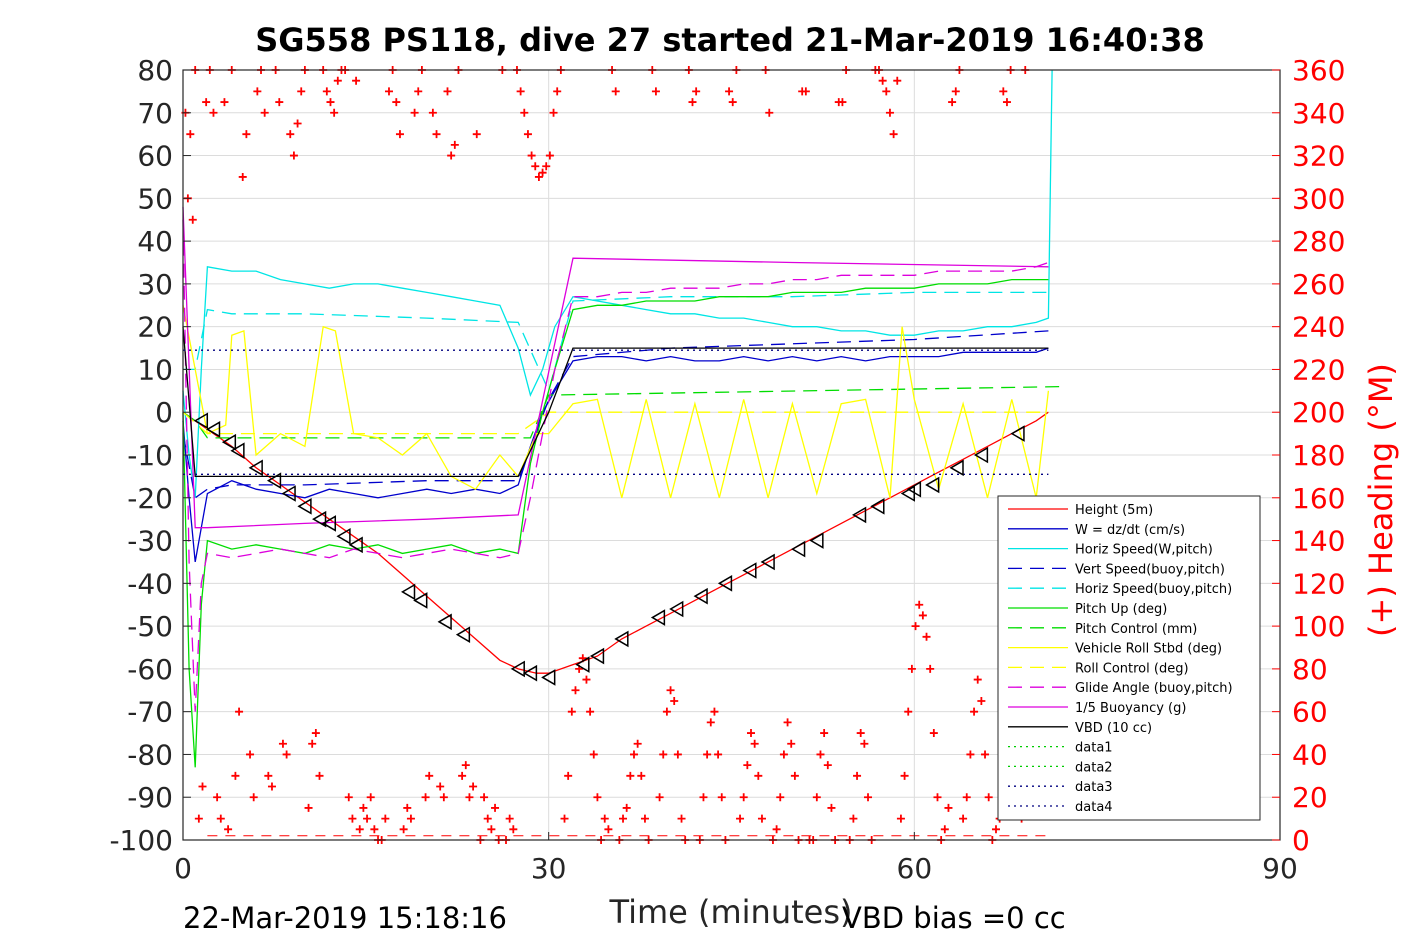 Image resolution: width=1417 pixels, height=945 pixels. What do you see at coordinates (915, 868) in the screenshot?
I see `x-tick-label: 60` at bounding box center [915, 868].